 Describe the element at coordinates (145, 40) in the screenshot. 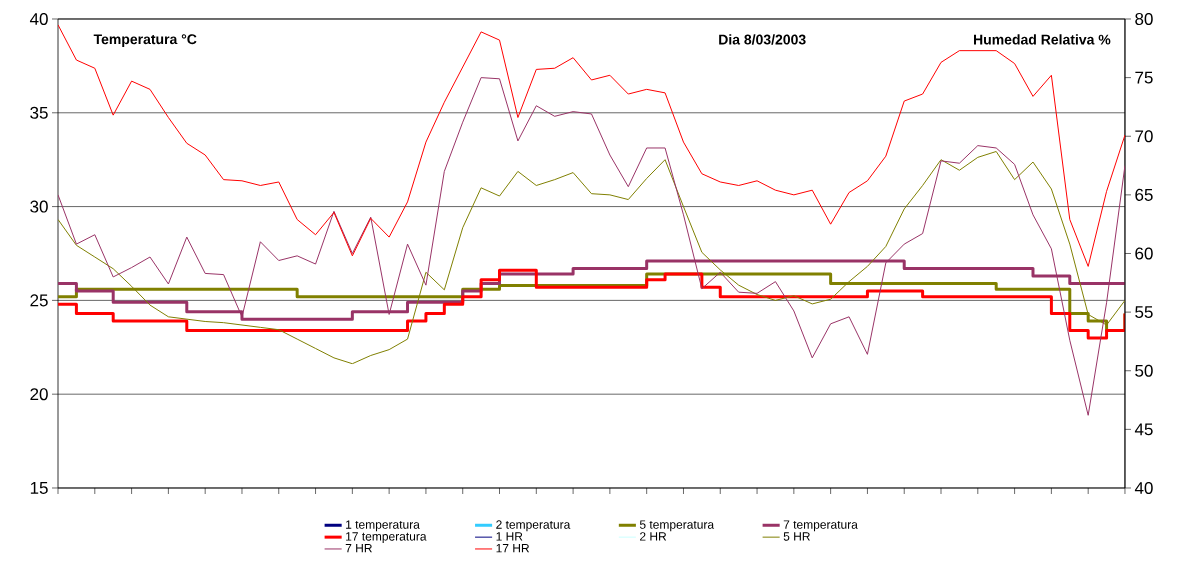

I see `y-axis-title: Temperatura °C` at that location.